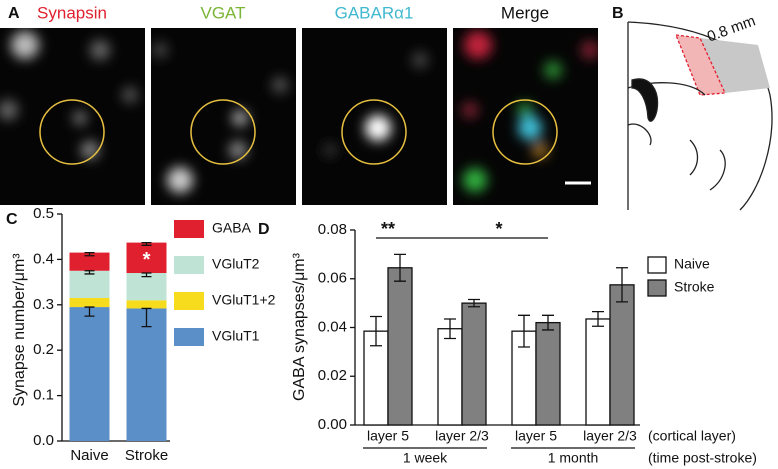 The width and height of the screenshot is (778, 469). What do you see at coordinates (388, 229) in the screenshot?
I see `annotation: **` at bounding box center [388, 229].